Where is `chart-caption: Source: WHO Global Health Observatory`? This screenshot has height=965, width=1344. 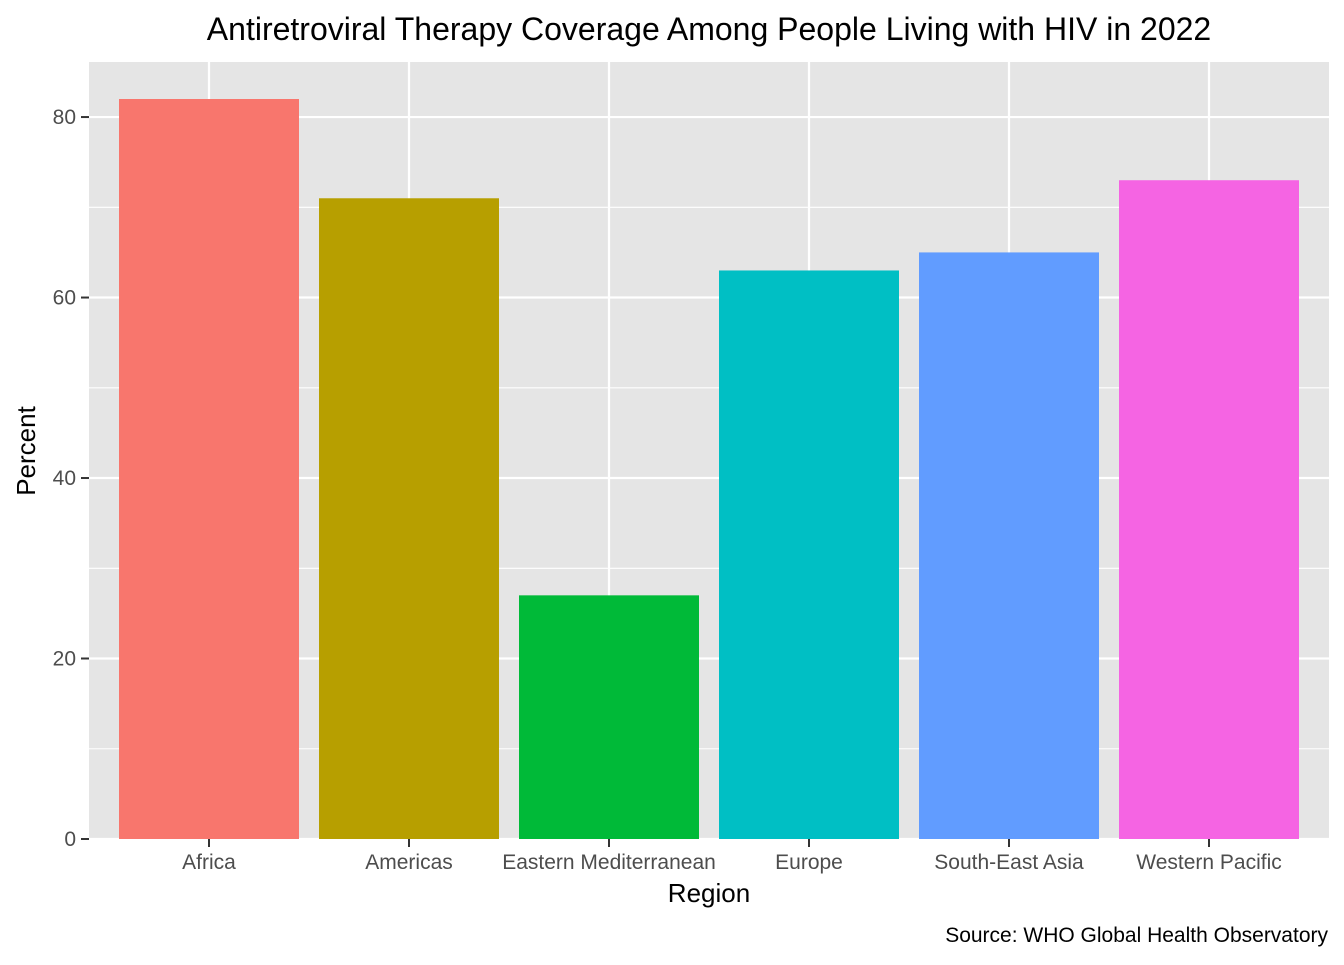 chart-caption: Source: WHO Global Health Observatory is located at coordinates (1136, 935).